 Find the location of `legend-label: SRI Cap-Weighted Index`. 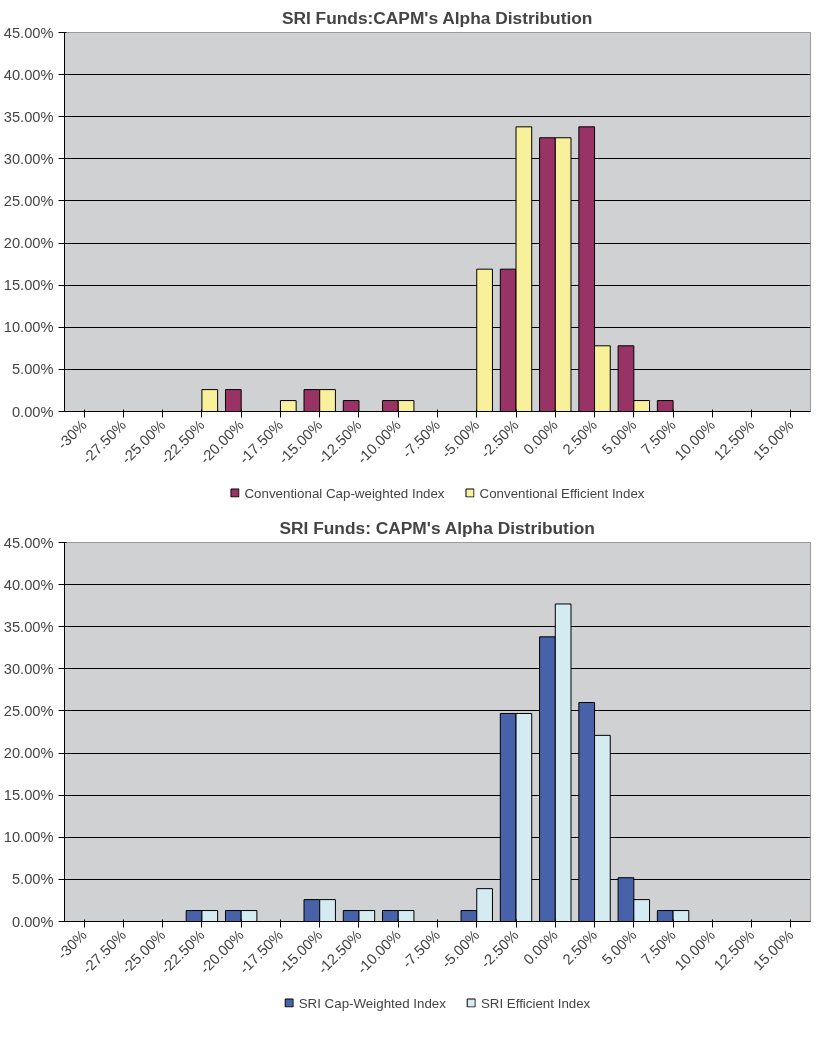

legend-label: SRI Cap-Weighted Index is located at coordinates (372, 1002).